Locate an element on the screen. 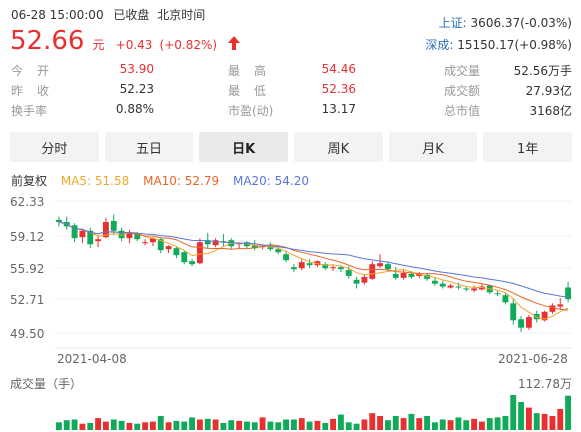 The height and width of the screenshot is (432, 581). current-price: 52.66 is located at coordinates (47, 41).